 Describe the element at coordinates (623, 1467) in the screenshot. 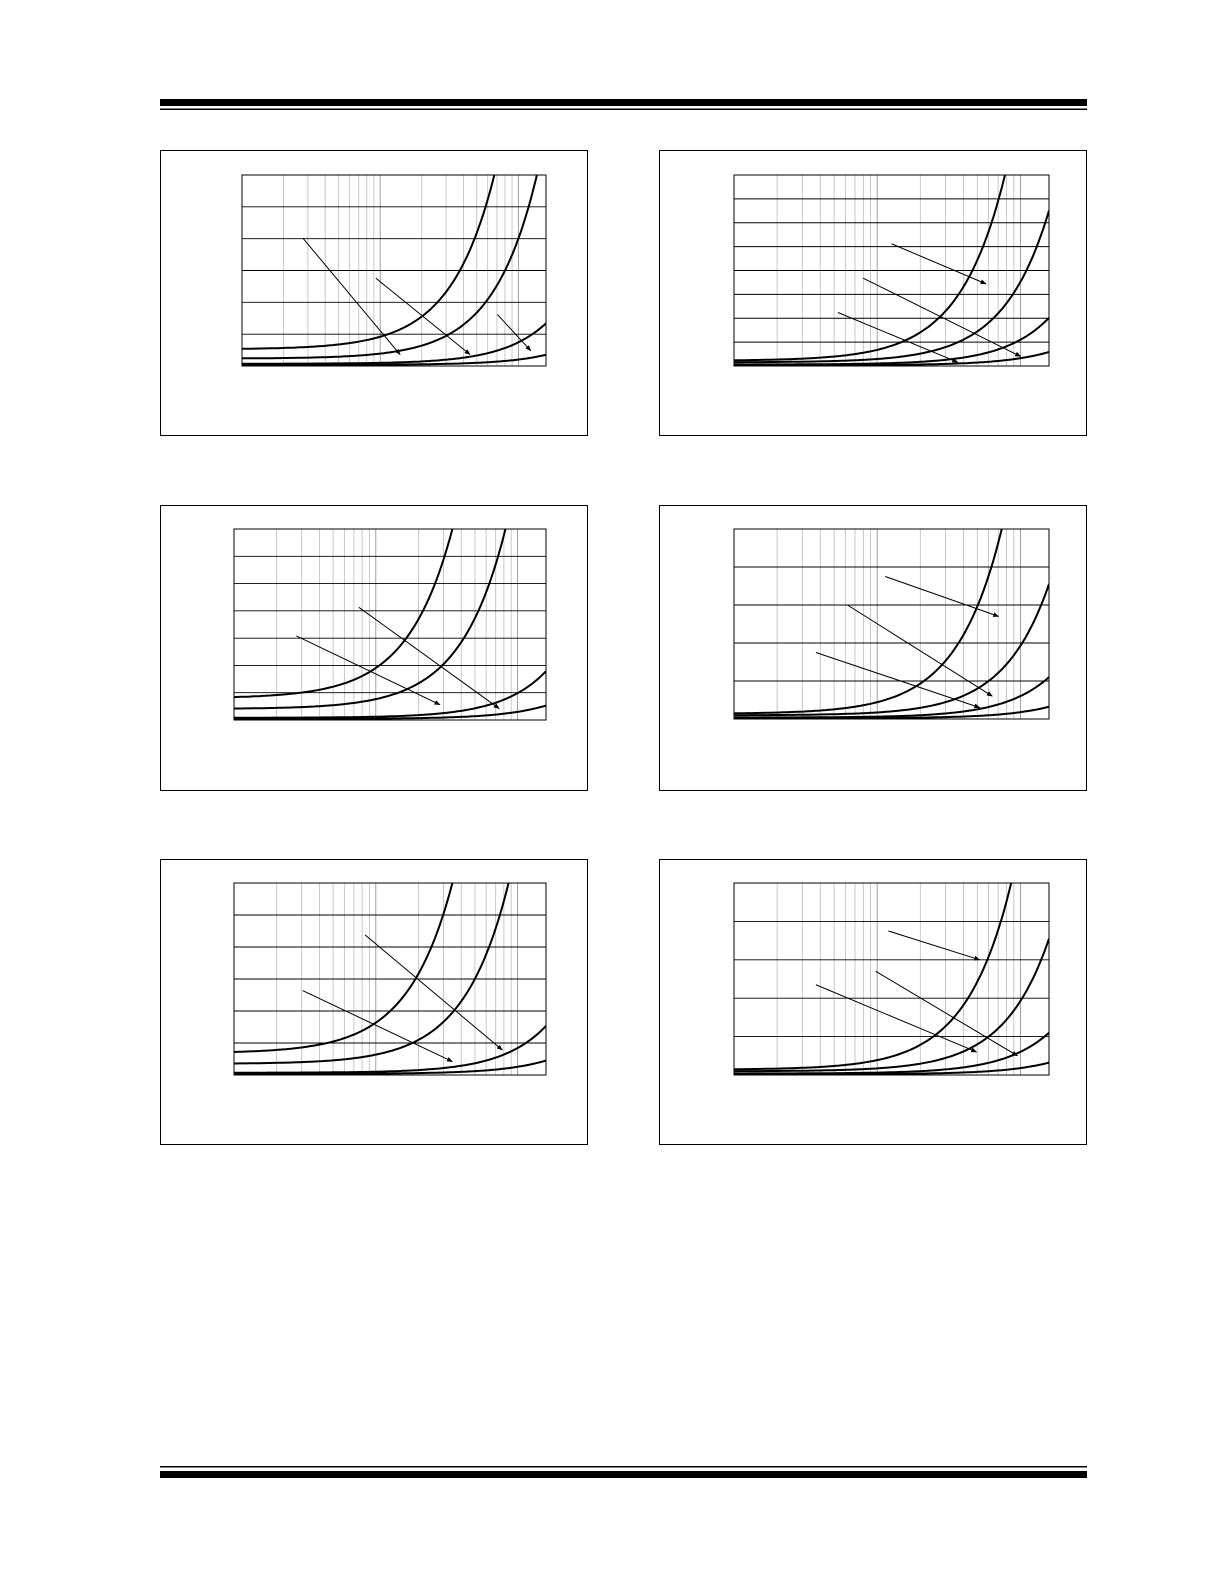

I see `footer-rule-thin` at that location.